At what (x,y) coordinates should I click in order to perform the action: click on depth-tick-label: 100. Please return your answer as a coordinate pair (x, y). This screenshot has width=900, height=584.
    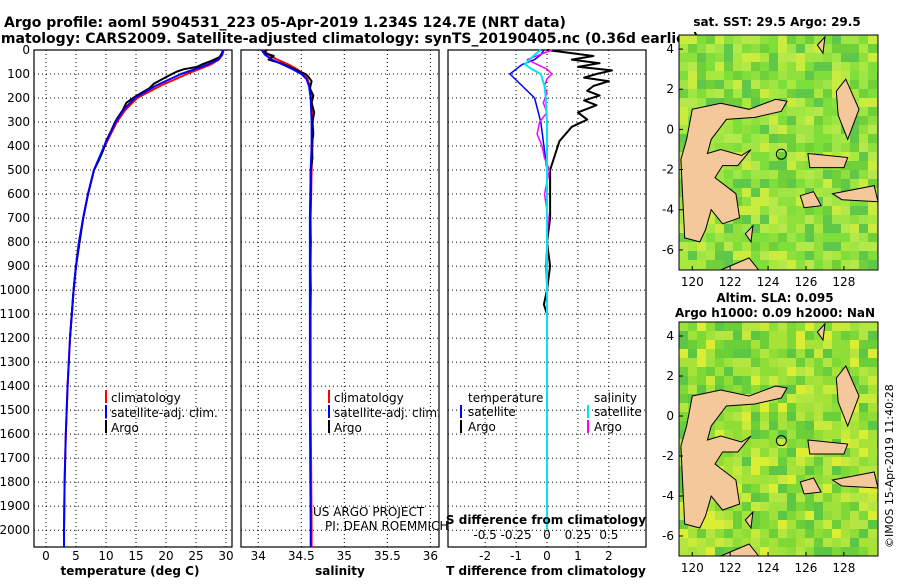
    Looking at the image, I should click on (18, 74).